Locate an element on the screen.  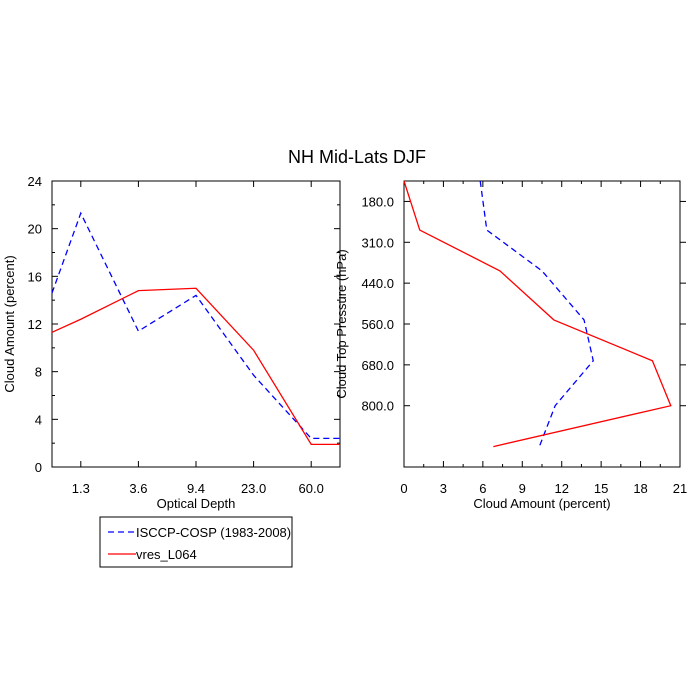
left-x-tick-label: 9.4 is located at coordinates (196, 488).